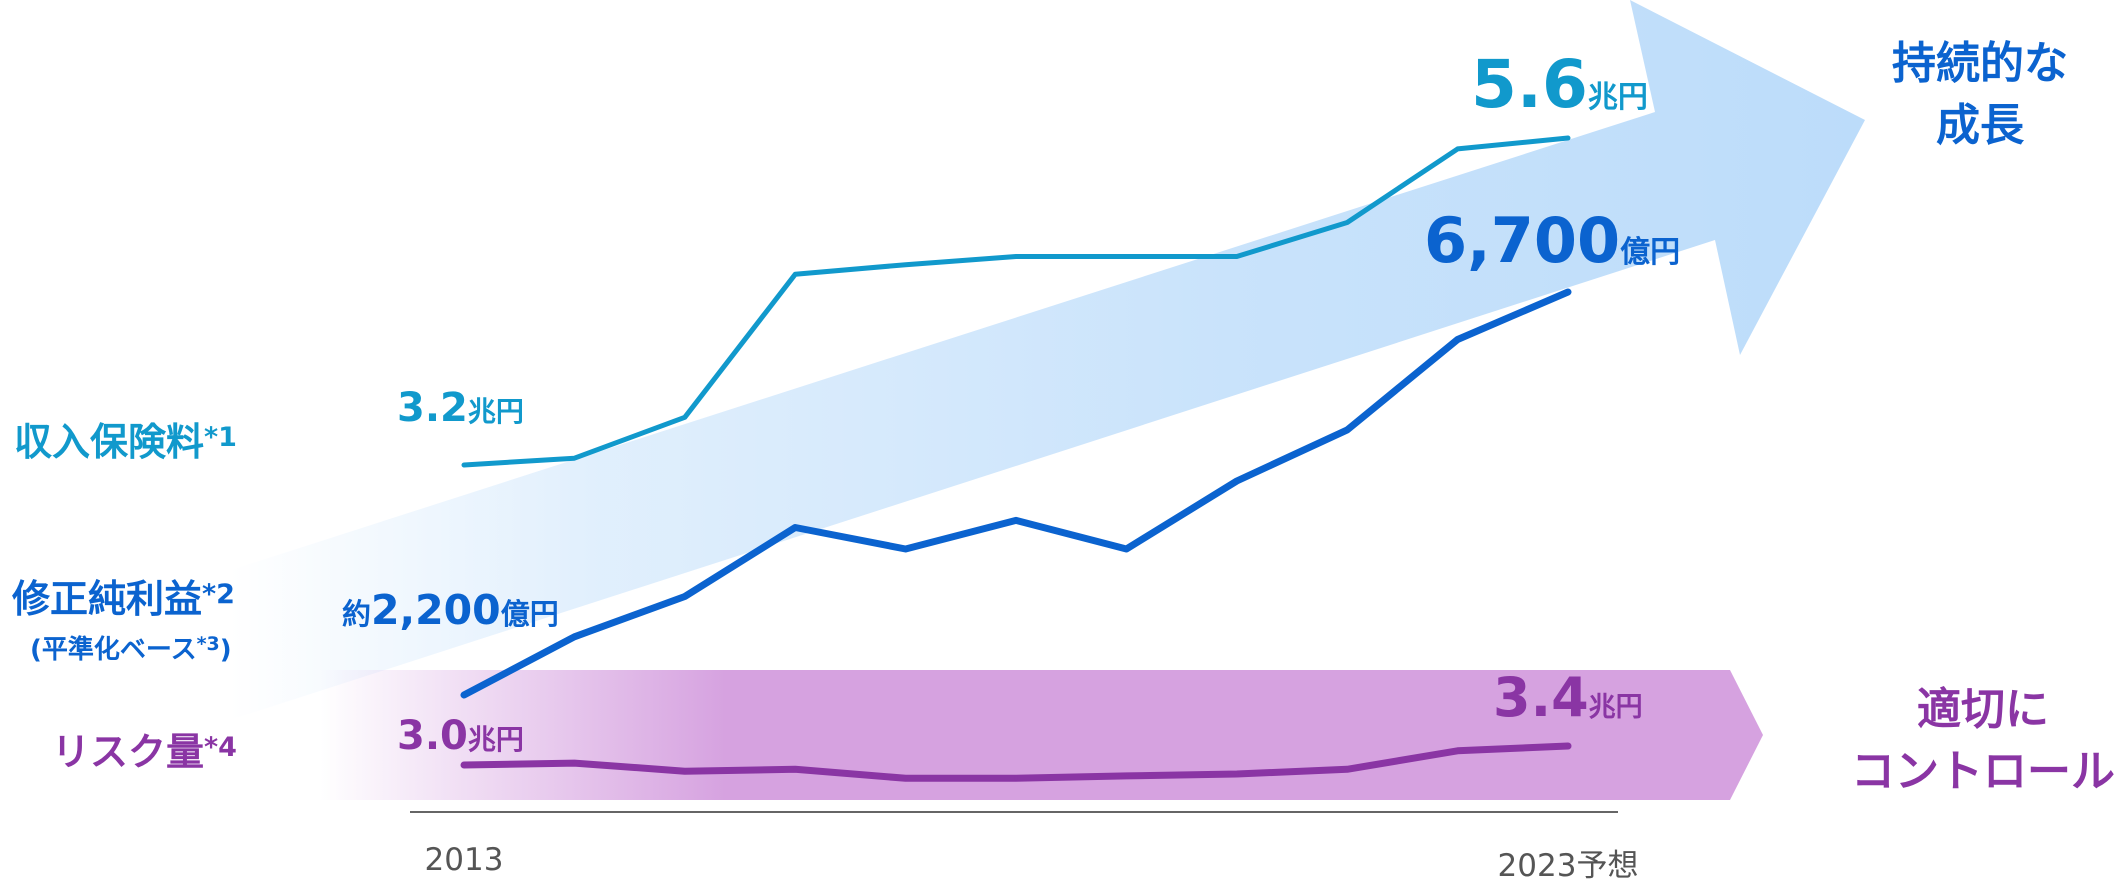 The height and width of the screenshot is (881, 2120). Describe the element at coordinates (464, 860) in the screenshot. I see `x-tick-label-start: 2013` at that location.